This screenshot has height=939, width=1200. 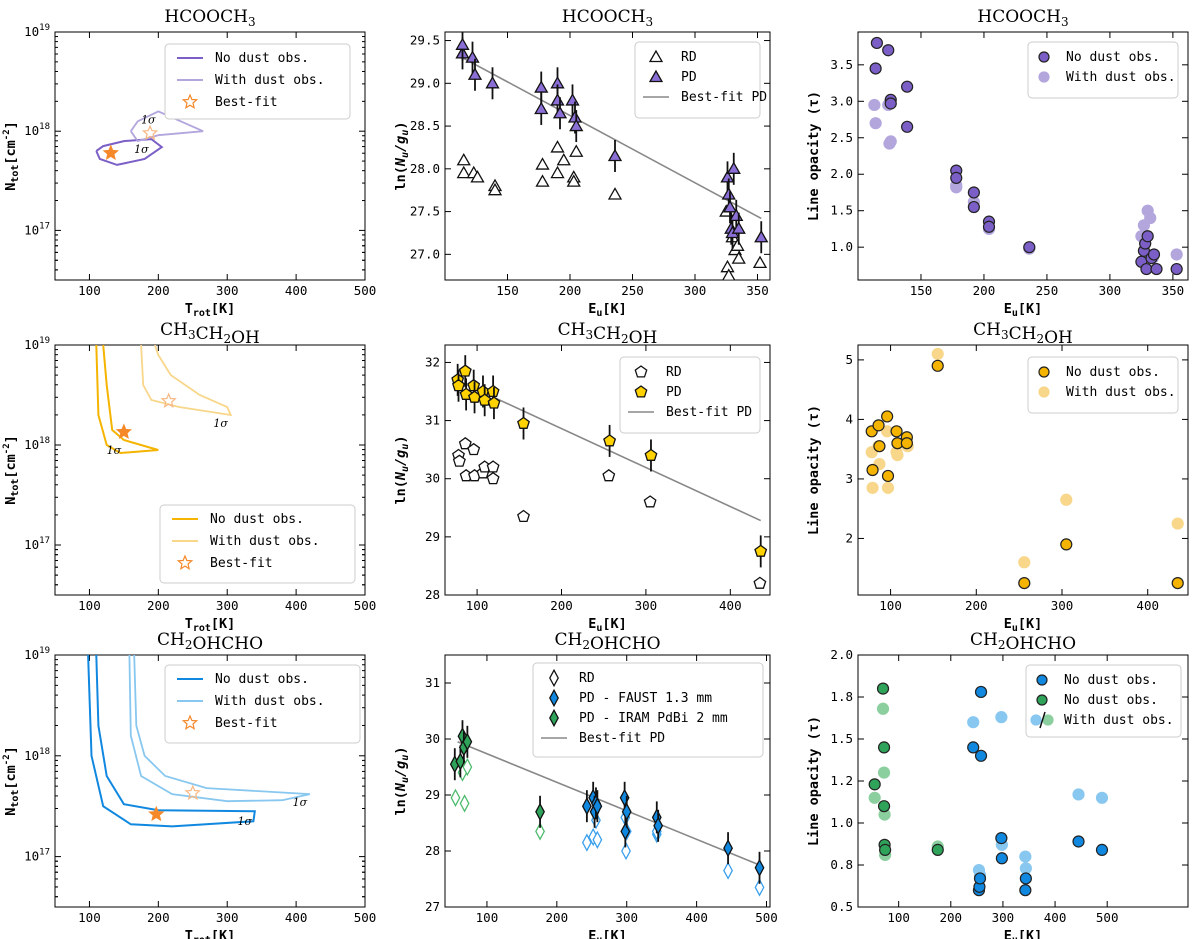 I want to click on x-tick-label: 400, so click(x=1055, y=917).